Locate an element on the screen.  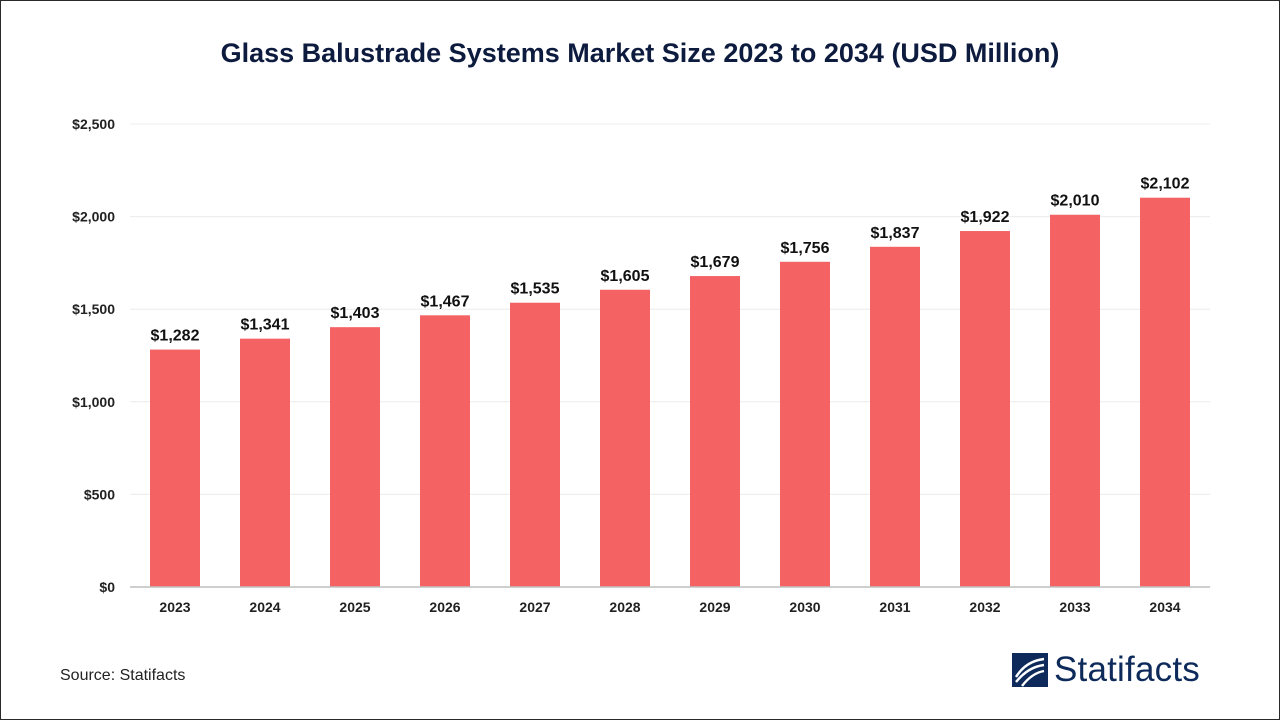
x-tick-label: 2023 is located at coordinates (174, 607).